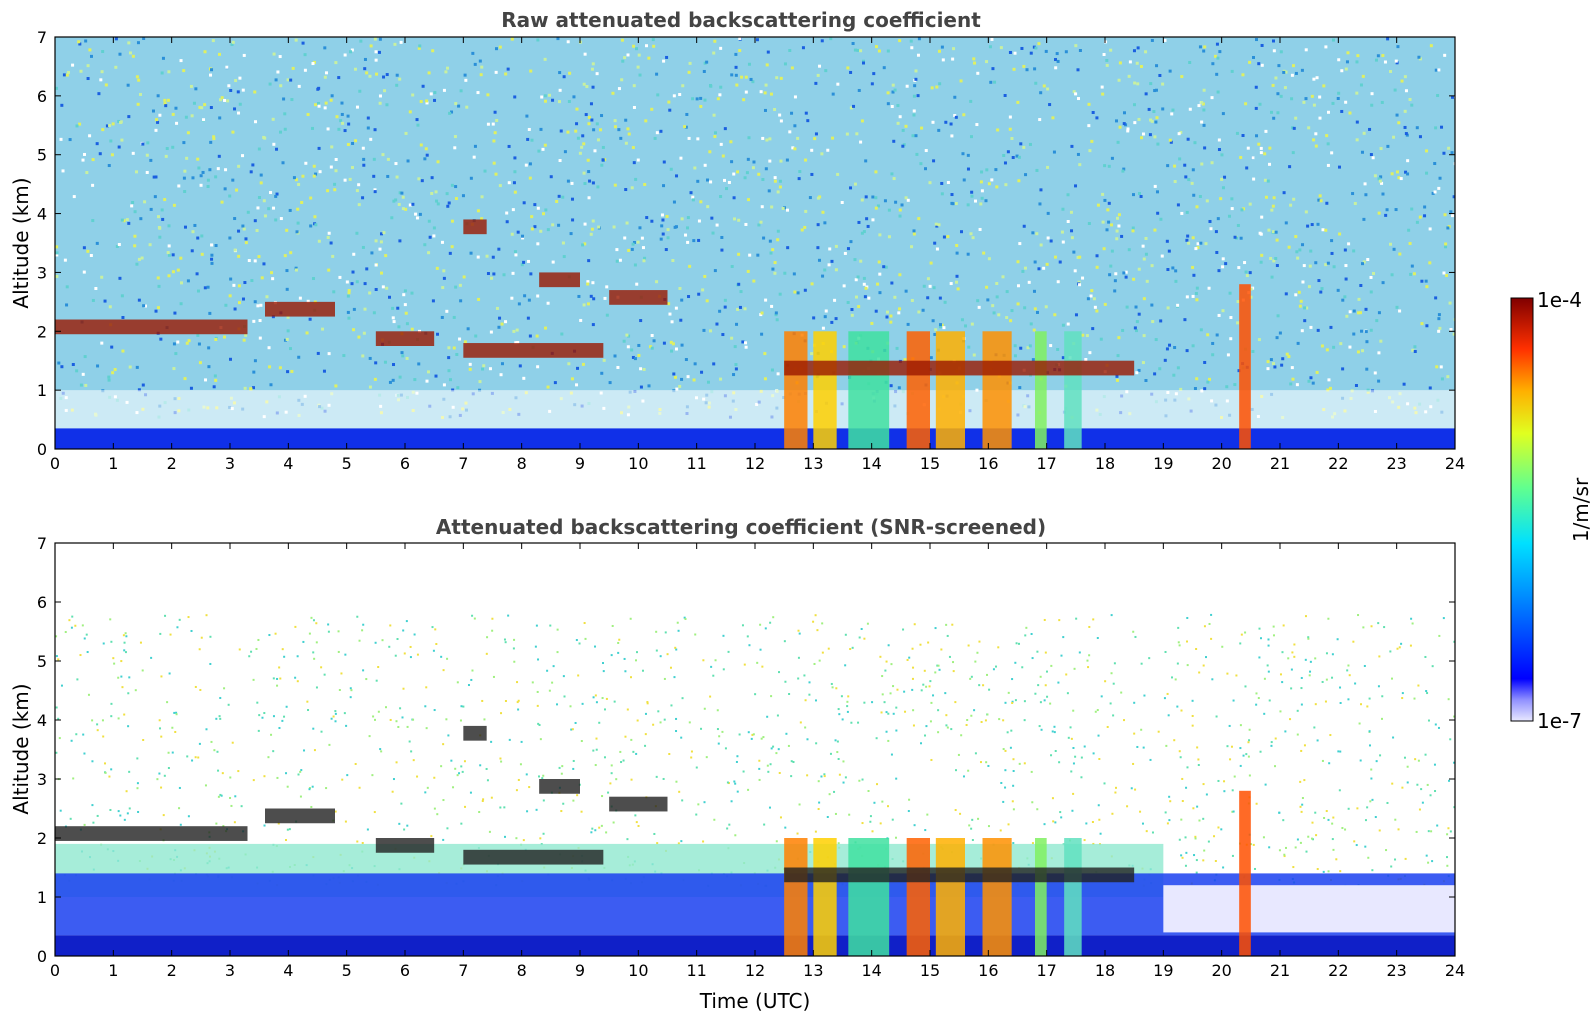  What do you see at coordinates (522, 463) in the screenshot?
I see `x-tick-label: 8` at bounding box center [522, 463].